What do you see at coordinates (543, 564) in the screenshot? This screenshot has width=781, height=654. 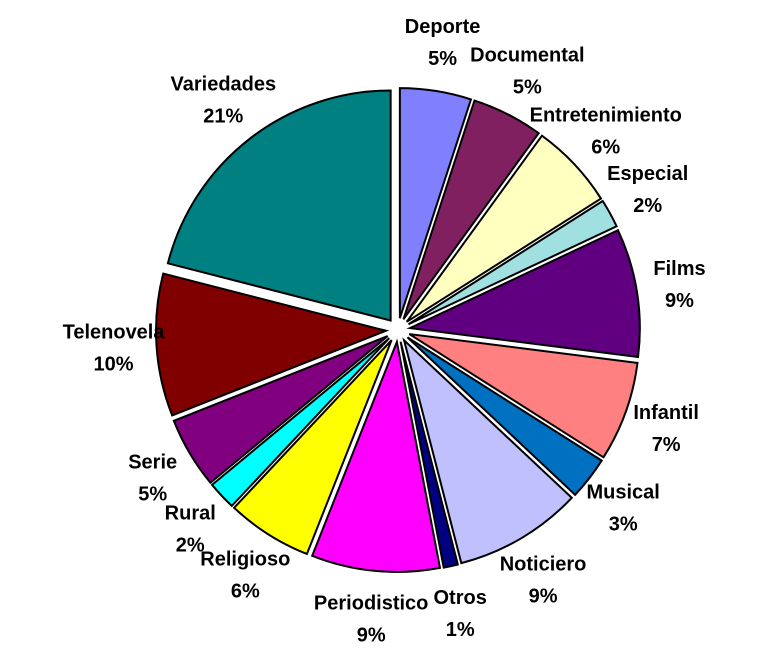 I see `slice-label: Noticiero` at bounding box center [543, 564].